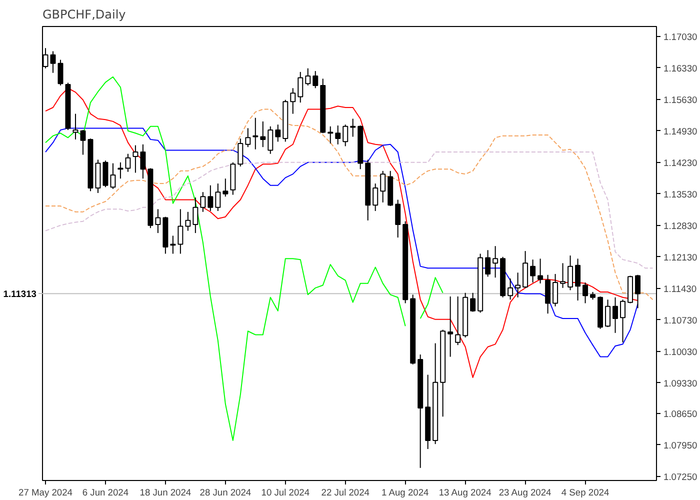 This screenshot has width=700, height=500. Describe the element at coordinates (285, 493) in the screenshot. I see `x-tick-label: 10 Jul 2024` at that location.